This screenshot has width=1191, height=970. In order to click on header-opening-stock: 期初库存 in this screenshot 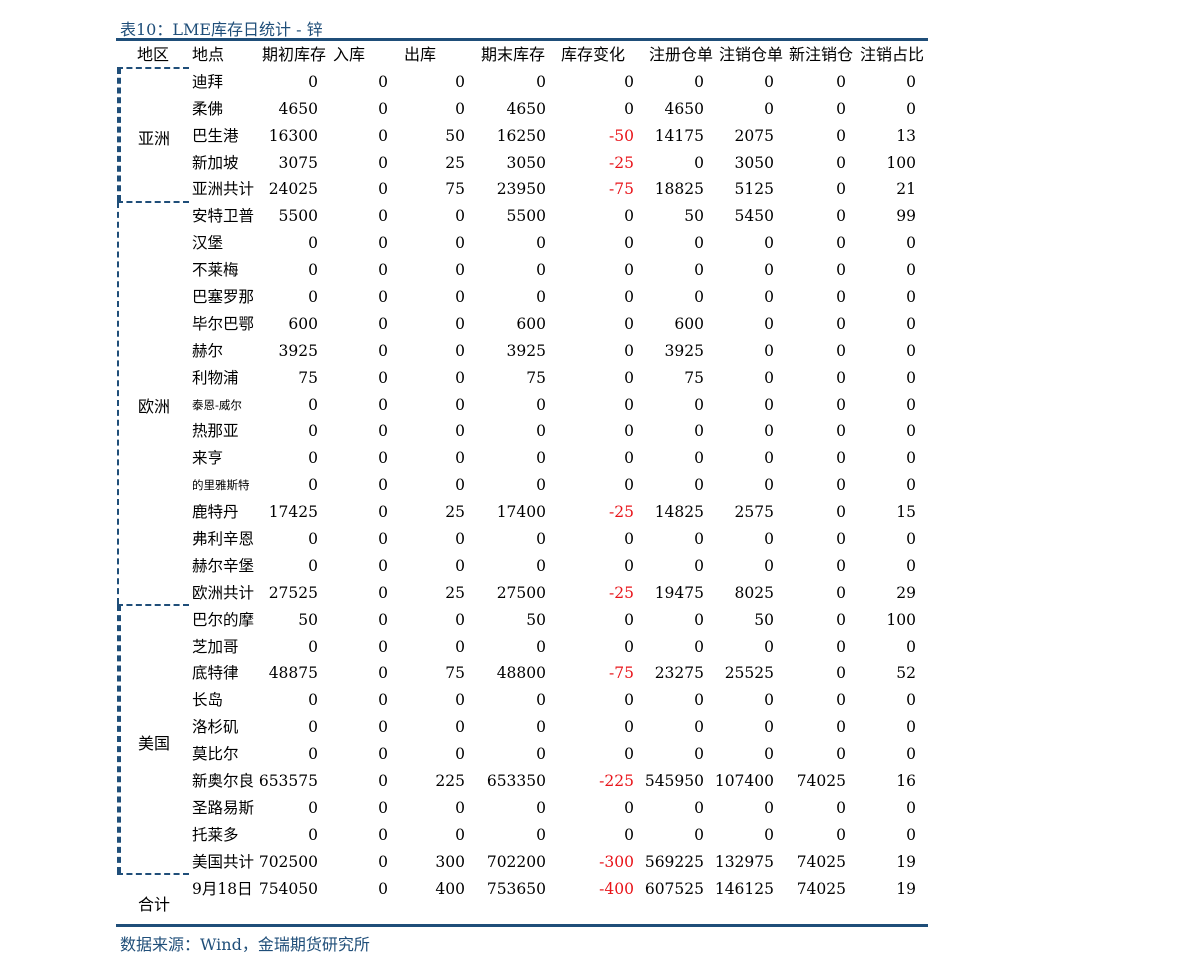, I will do `click(294, 54)`.